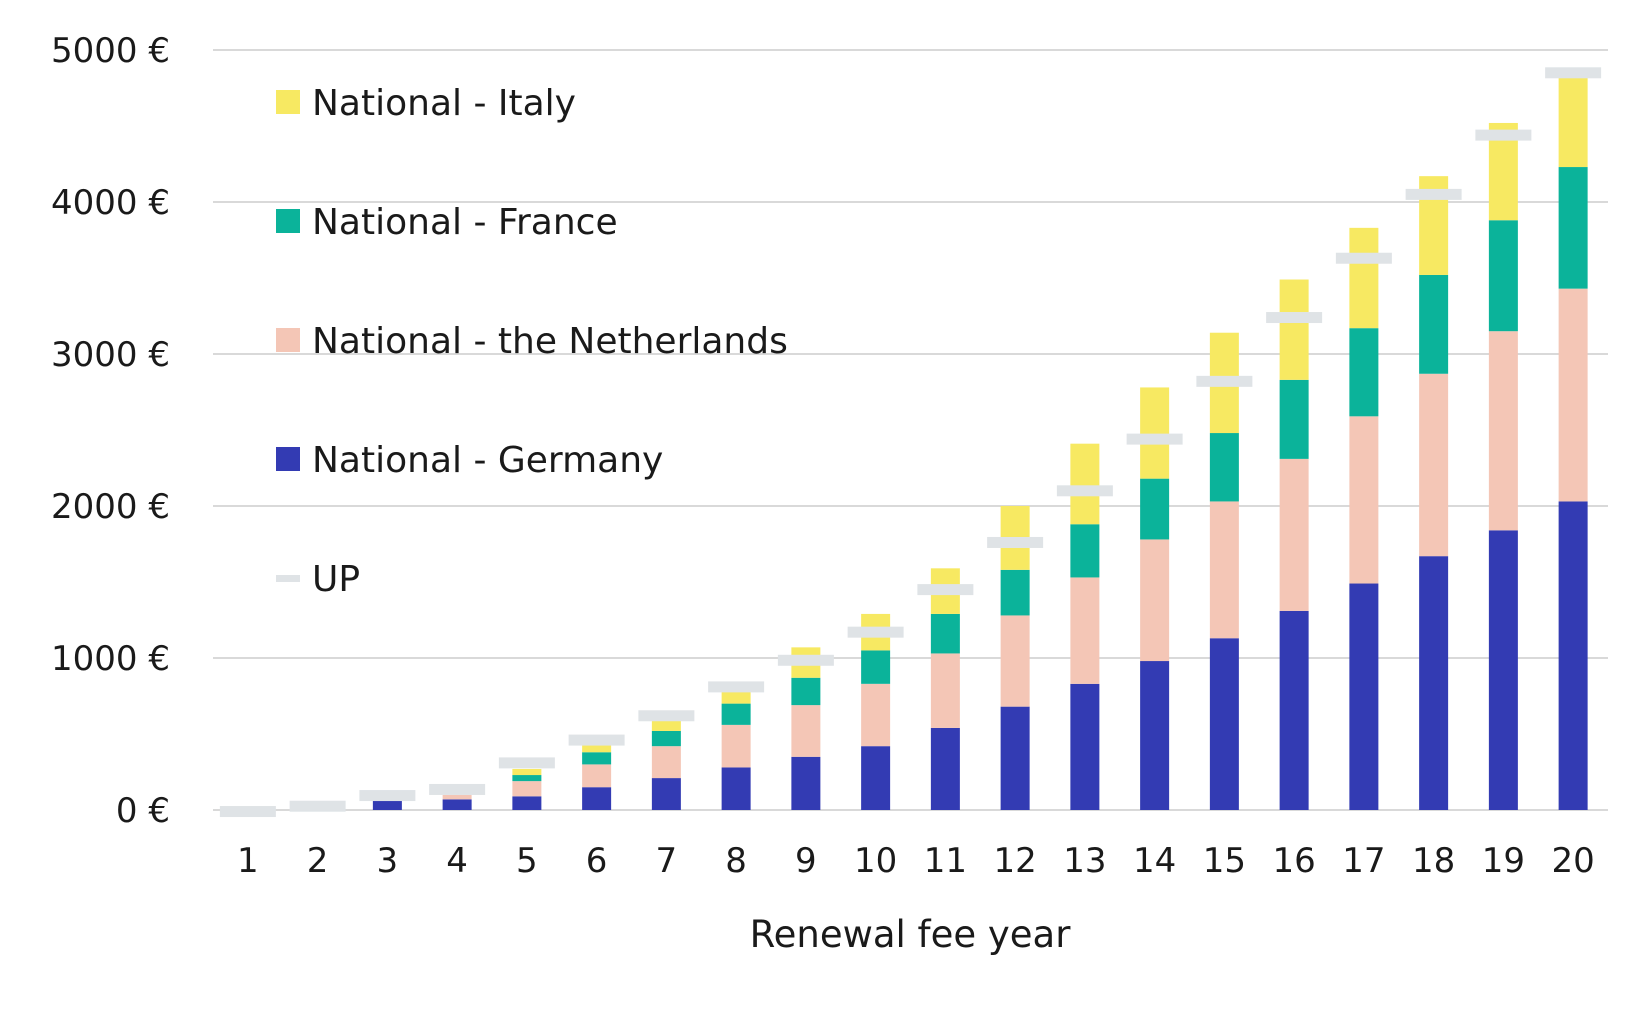 The width and height of the screenshot is (1645, 1017). What do you see at coordinates (487, 460) in the screenshot?
I see `legend-label: National - Germany` at bounding box center [487, 460].